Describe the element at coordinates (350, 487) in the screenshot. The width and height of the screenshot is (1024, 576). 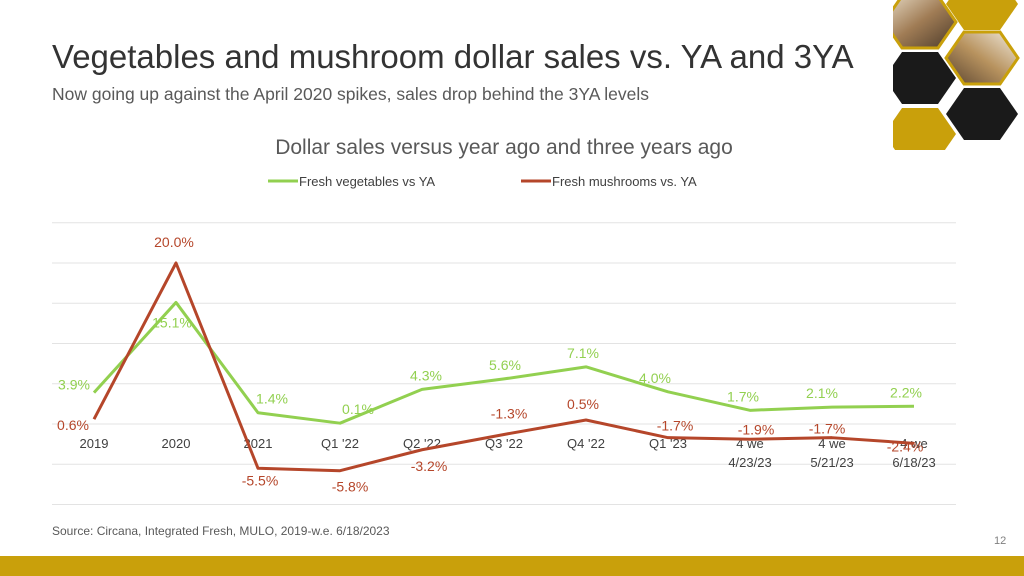
I see `data-label: -5.8%` at that location.